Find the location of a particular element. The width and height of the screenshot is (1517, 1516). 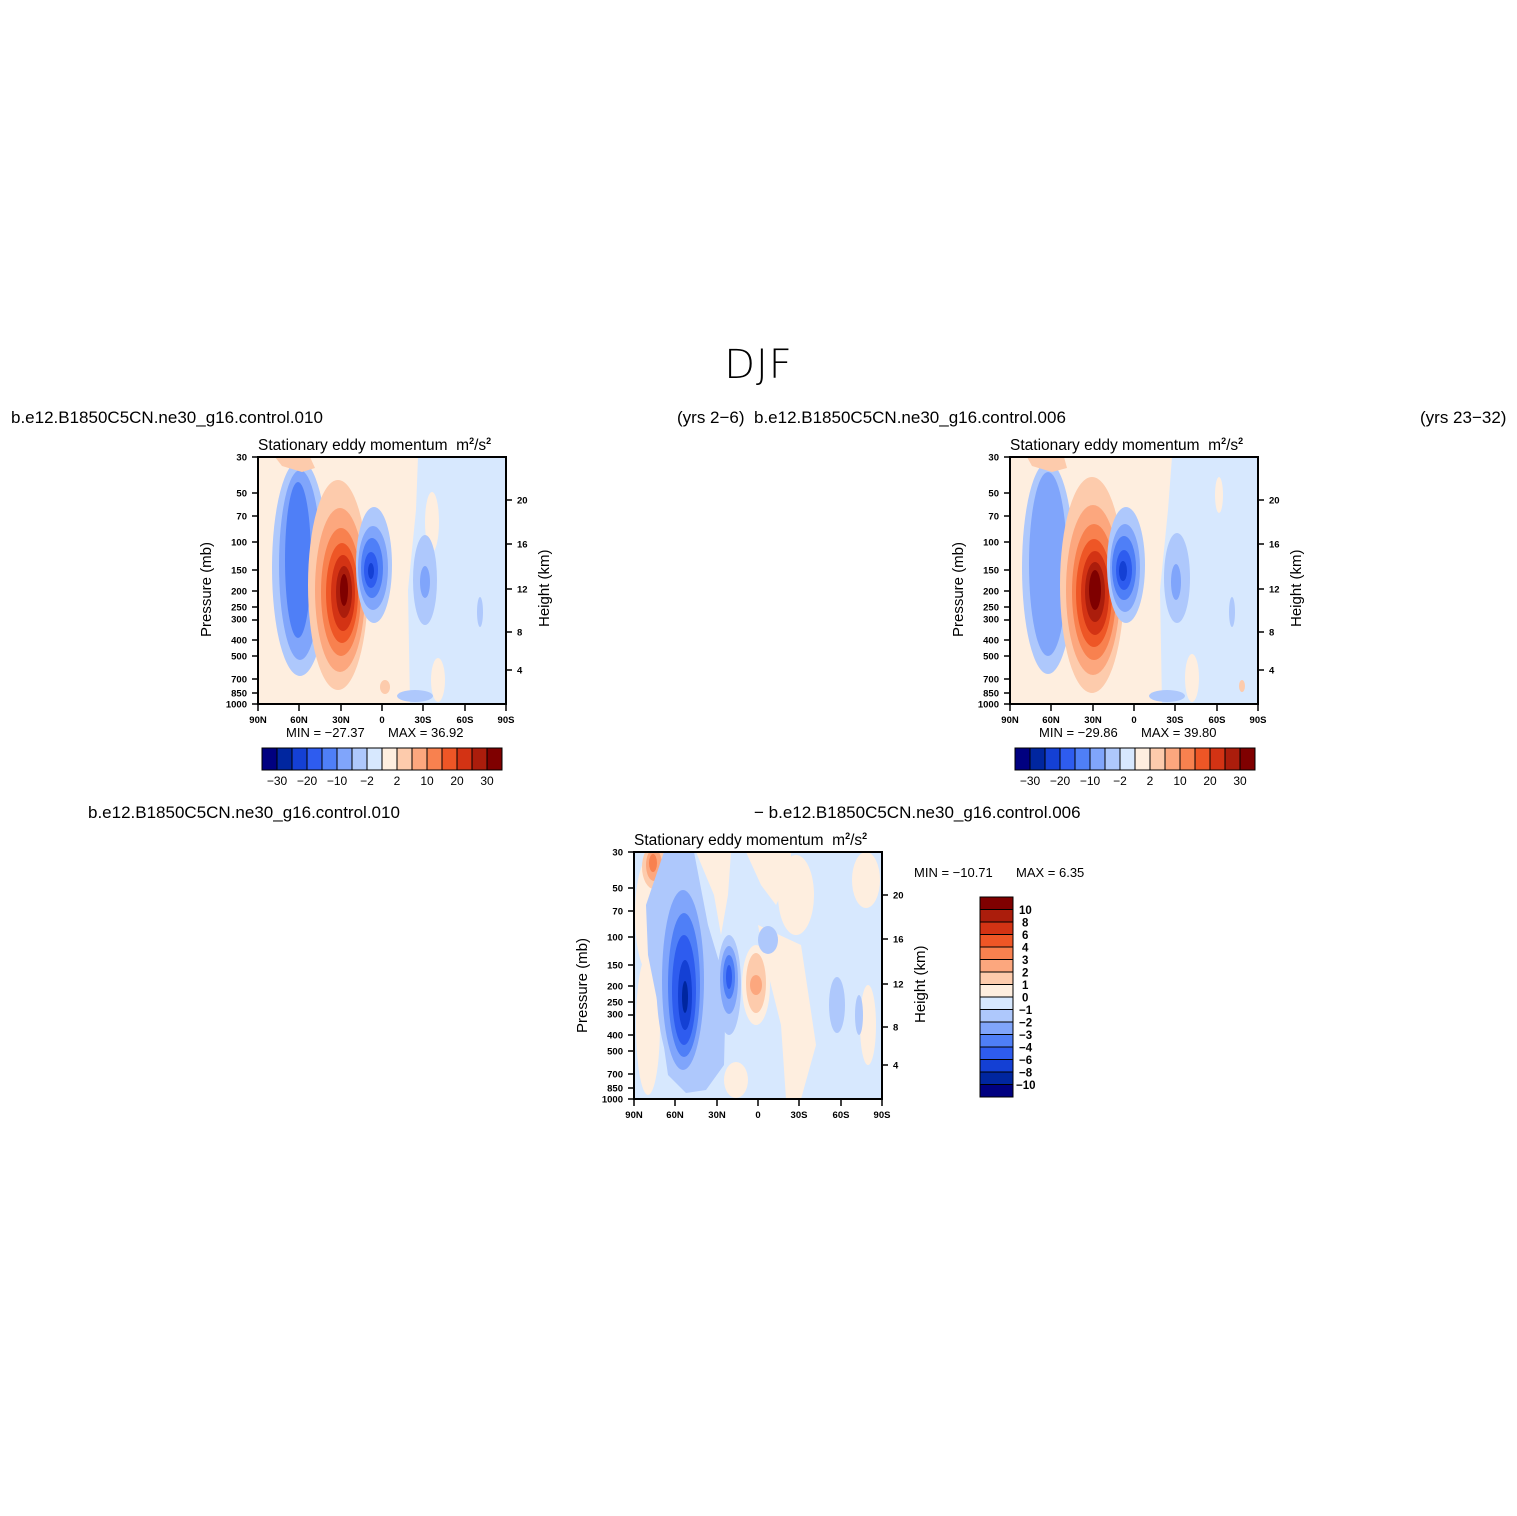

y-tick-label: 70 is located at coordinates (993, 517).